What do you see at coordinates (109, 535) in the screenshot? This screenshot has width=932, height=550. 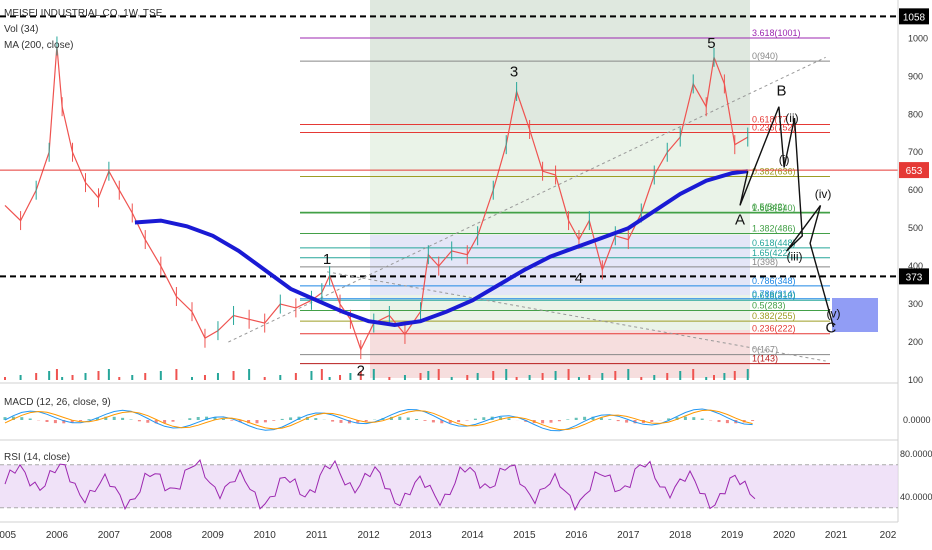 I see `x-tick-label: 2007` at bounding box center [109, 535].